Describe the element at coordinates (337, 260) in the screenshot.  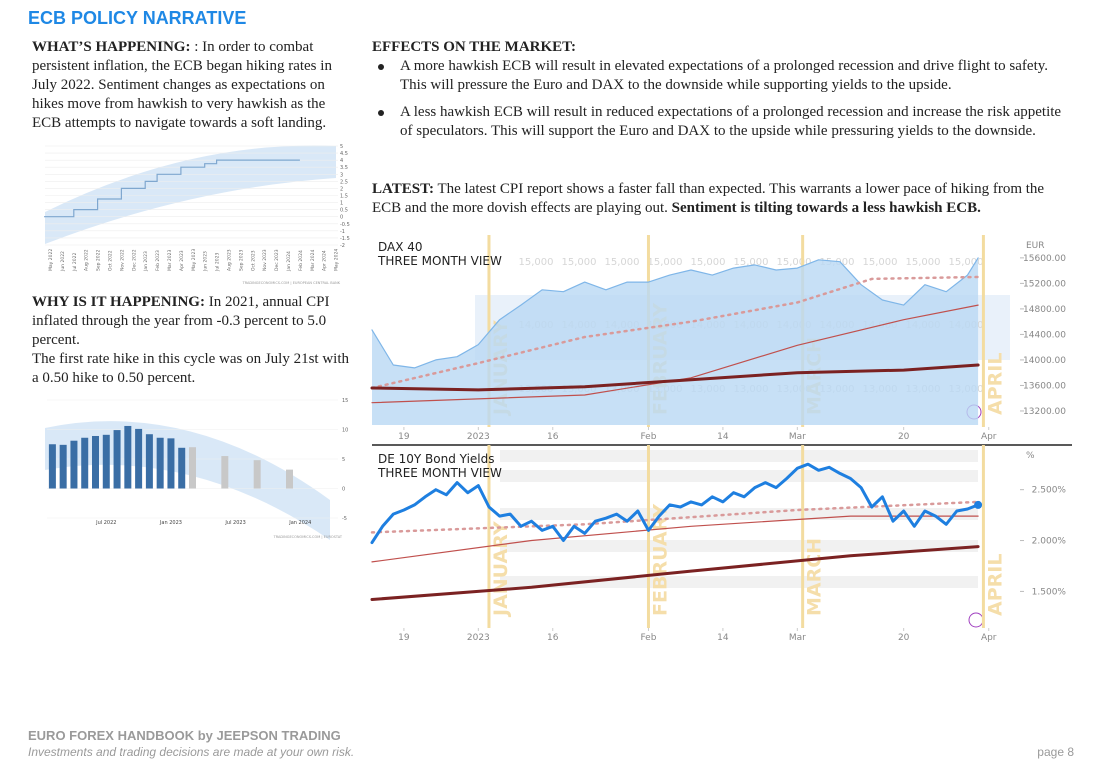
I see `x-tick-label: May 2024` at that location.